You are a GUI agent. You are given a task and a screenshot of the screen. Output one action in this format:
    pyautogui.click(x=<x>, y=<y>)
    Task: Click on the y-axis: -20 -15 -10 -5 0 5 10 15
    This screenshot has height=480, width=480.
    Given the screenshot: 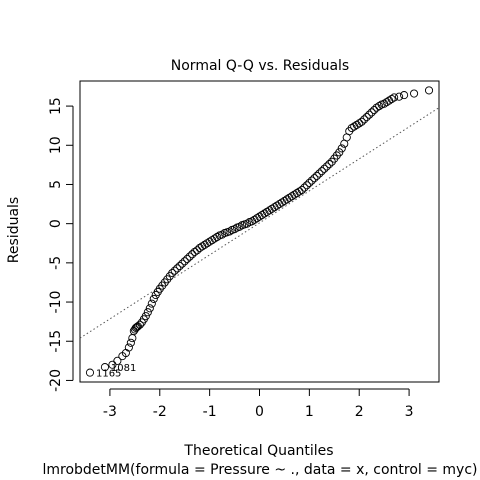 What is the action you would take?
    pyautogui.click(x=61, y=244)
    